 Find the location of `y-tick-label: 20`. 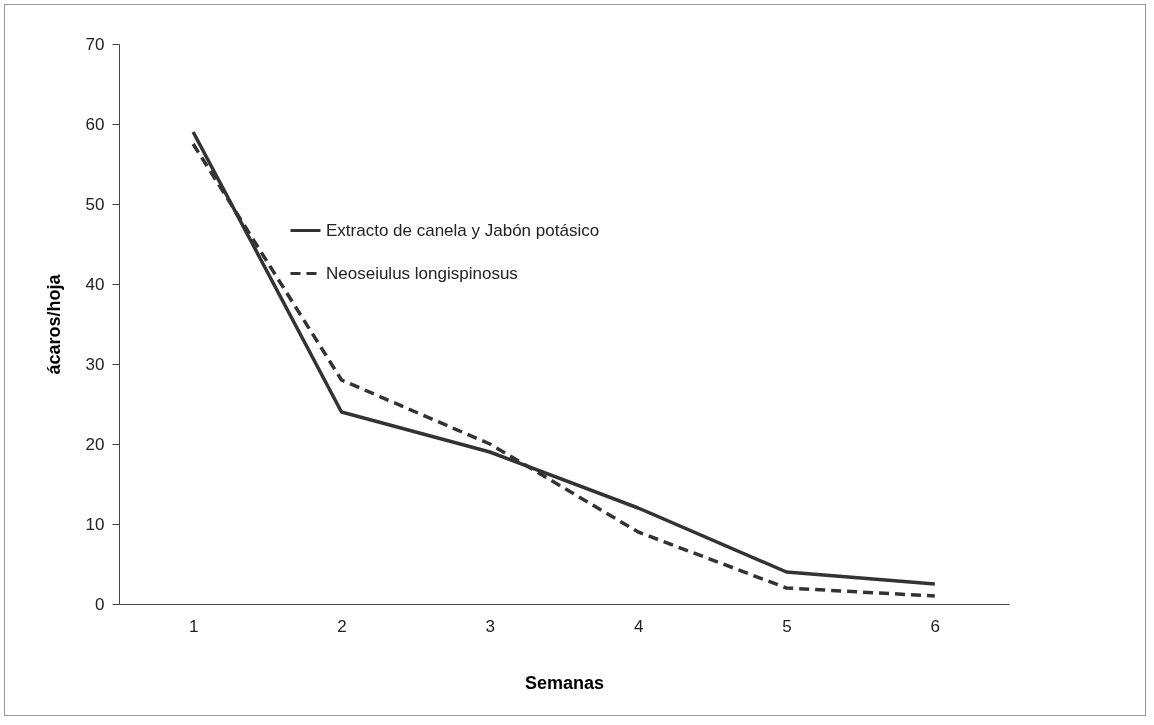

y-tick-label: 20 is located at coordinates (95, 444).